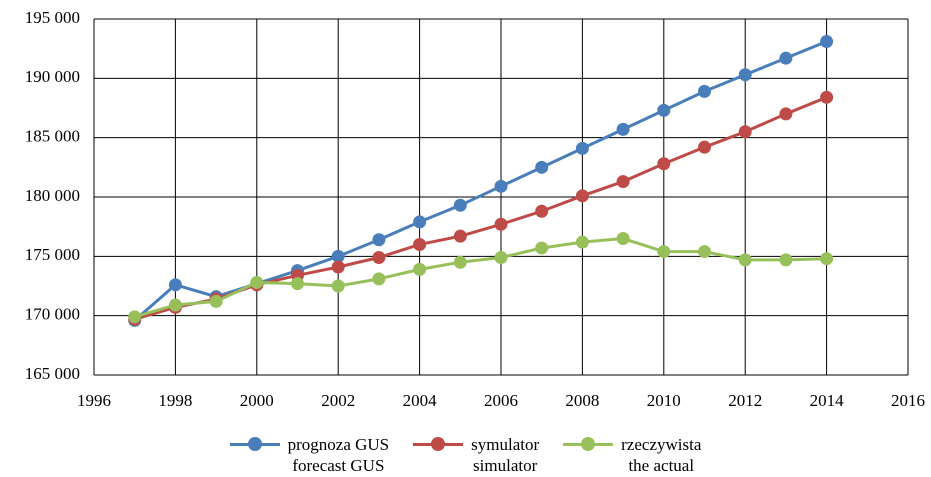 The image size is (931, 477). Describe the element at coordinates (52, 314) in the screenshot. I see `y-tick-label: 170 000` at that location.